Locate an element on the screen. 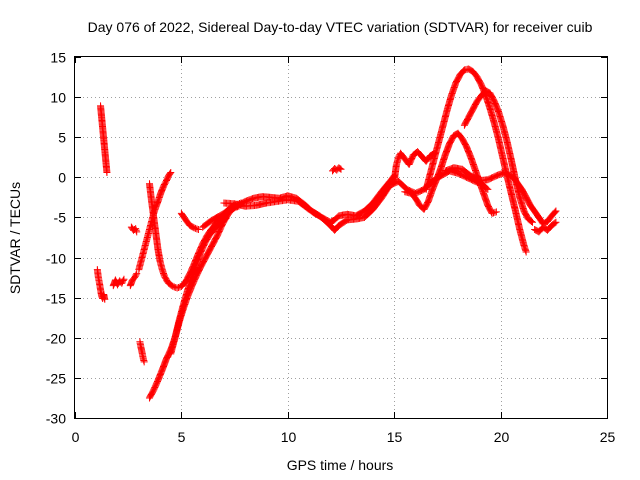 The width and height of the screenshot is (640, 480). x-axis-label: GPS time / hours is located at coordinates (340, 465).